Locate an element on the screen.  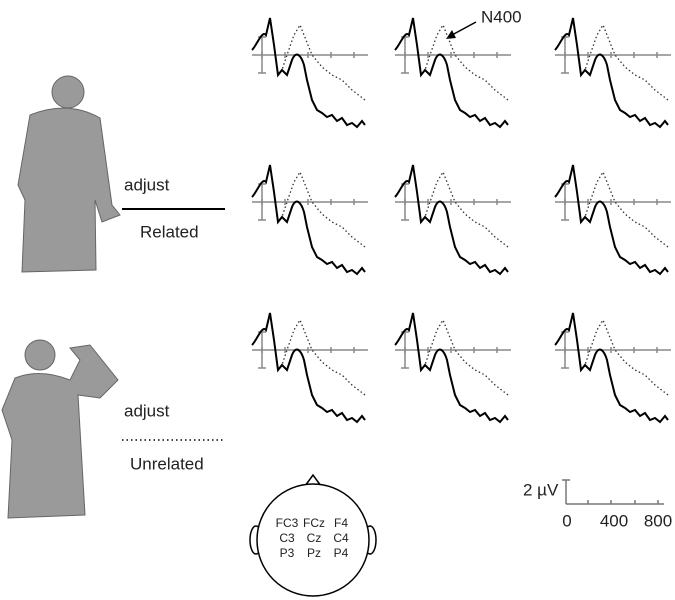
electrode-label: F4 is located at coordinates (341, 523).